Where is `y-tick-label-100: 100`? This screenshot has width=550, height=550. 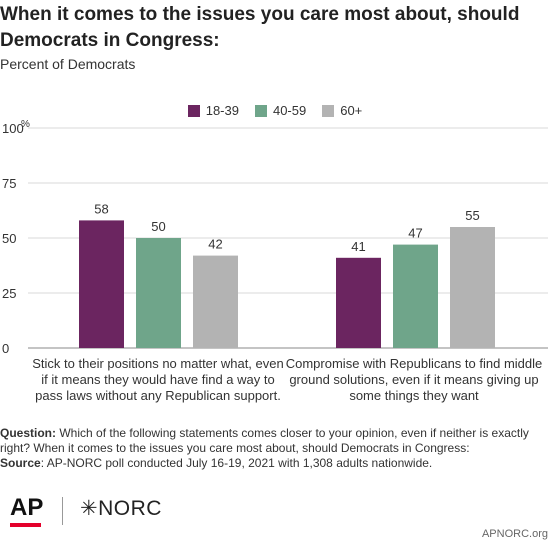
y-tick-label-100: 100 is located at coordinates (13, 128).